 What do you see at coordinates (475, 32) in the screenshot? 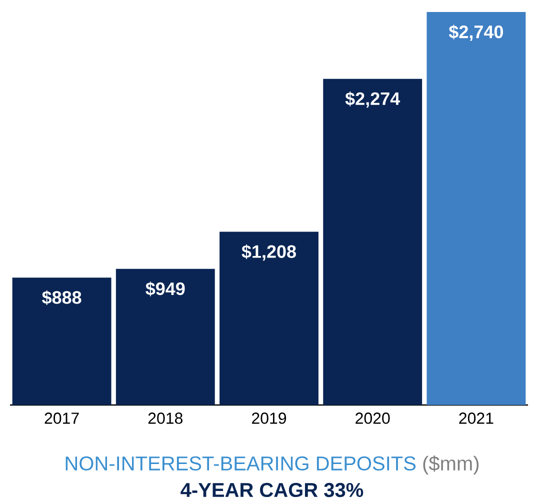
I see `data-label: $2,740` at bounding box center [475, 32].